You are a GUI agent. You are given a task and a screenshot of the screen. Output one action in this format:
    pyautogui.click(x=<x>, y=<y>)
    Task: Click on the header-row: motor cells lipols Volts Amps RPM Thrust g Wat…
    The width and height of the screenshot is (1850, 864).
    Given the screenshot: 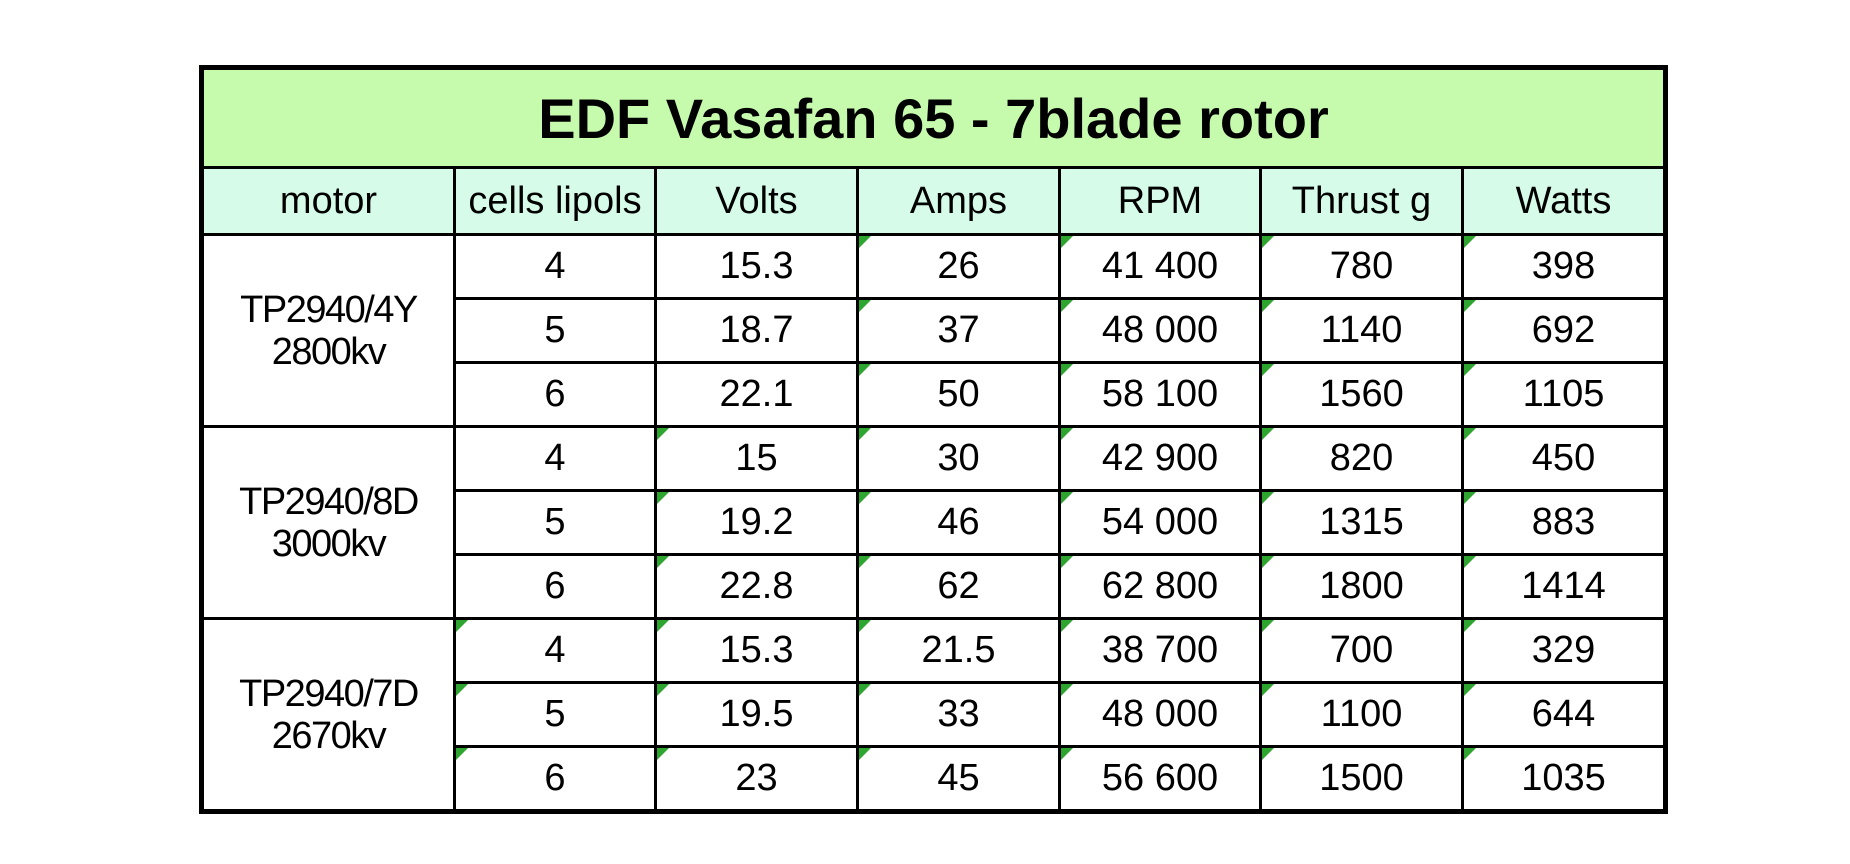 What is the action you would take?
    pyautogui.click(x=933, y=201)
    